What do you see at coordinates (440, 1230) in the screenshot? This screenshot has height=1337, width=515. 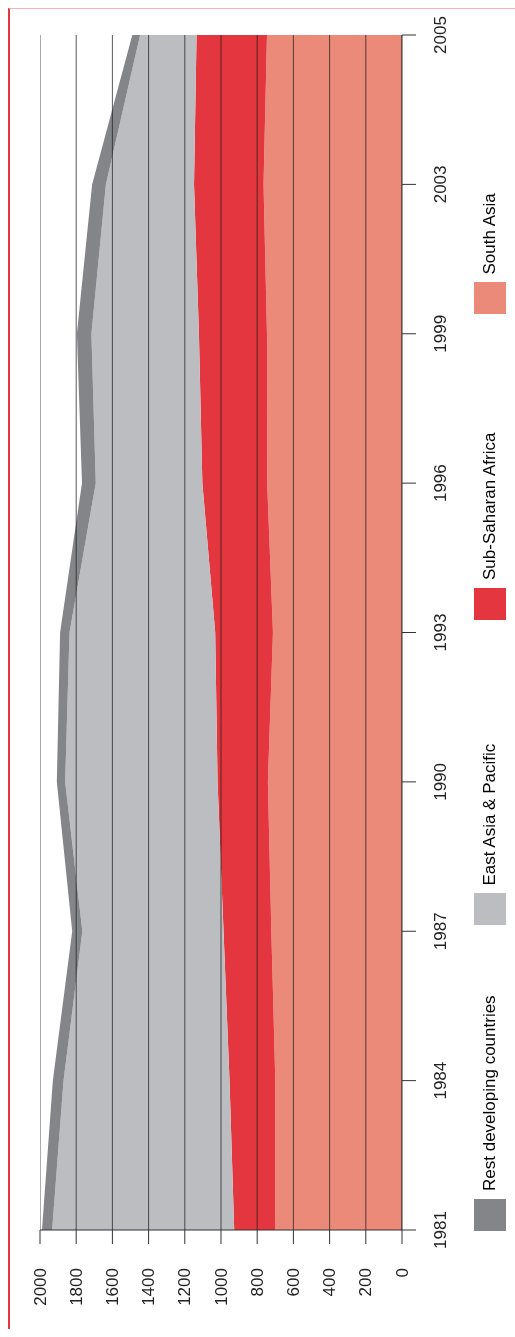 I see `y-tick-label: 1981` at bounding box center [440, 1230].